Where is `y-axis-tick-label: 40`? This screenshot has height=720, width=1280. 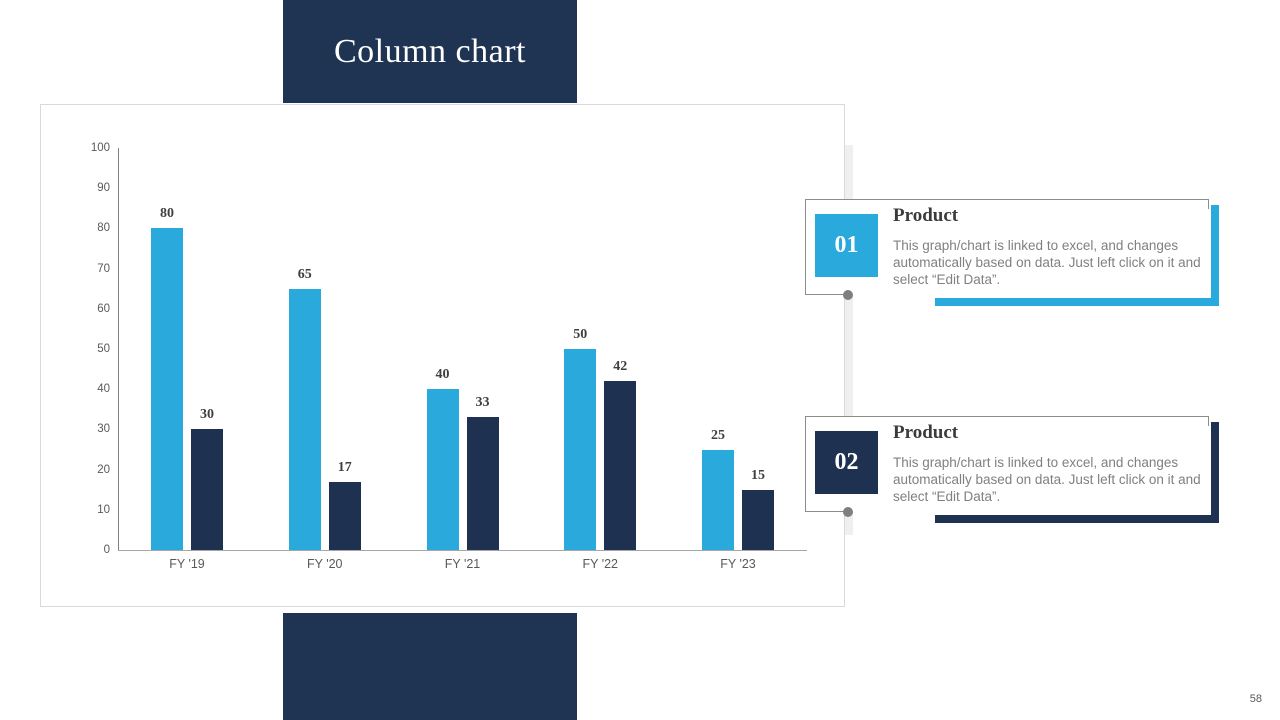
y-axis-tick-label: 40 is located at coordinates (103, 389).